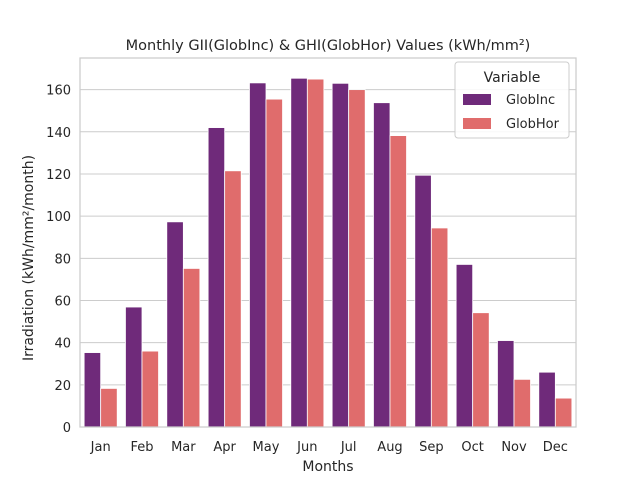  Describe the element at coordinates (382, 265) in the screenshot. I see `bar-globinc-aug` at that location.